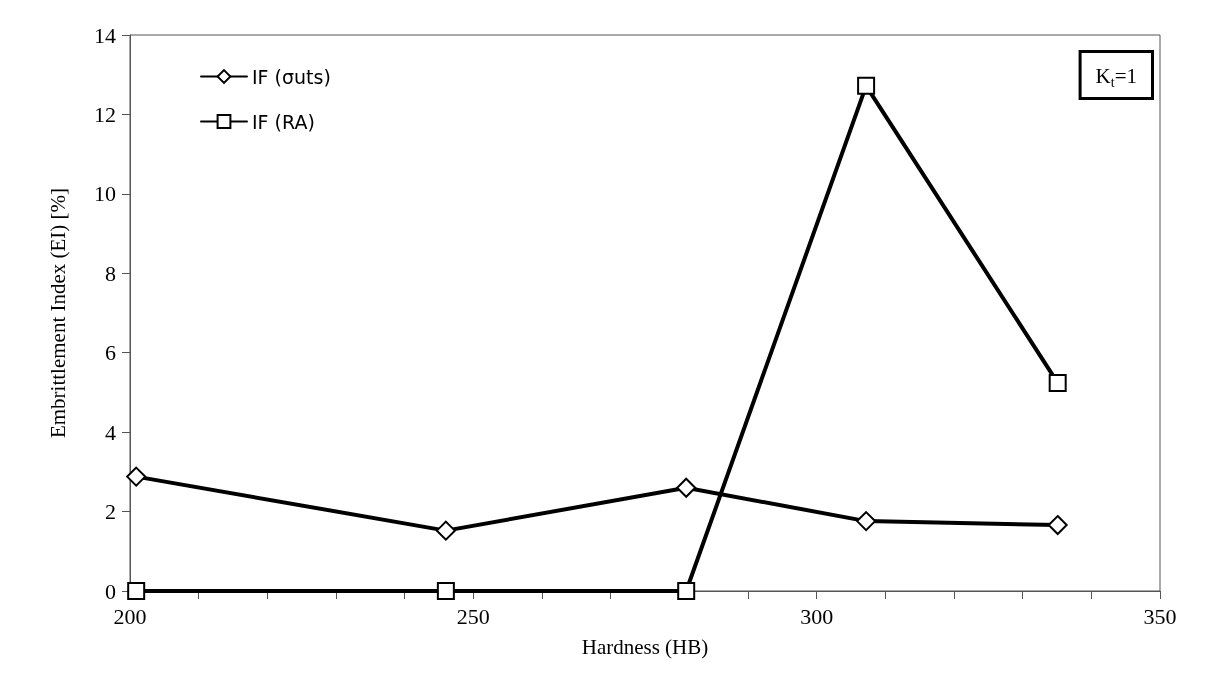 The height and width of the screenshot is (700, 1212). I want to click on y-axis-title: Embrittlement Index (EI) [%], so click(57, 313).